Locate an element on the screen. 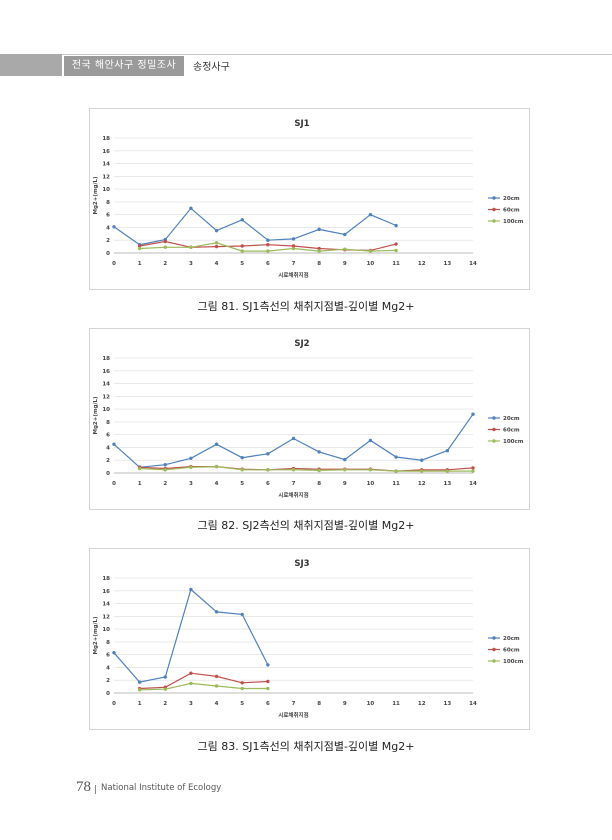  legend-marker-100cm is located at coordinates (494, 441).